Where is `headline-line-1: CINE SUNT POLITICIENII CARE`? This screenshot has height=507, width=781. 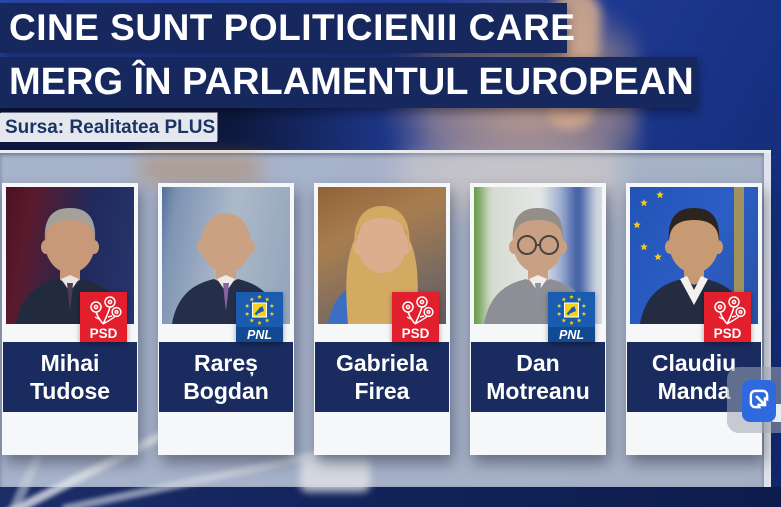 headline-line-1: CINE SUNT POLITICIENII CARE is located at coordinates (287, 28).